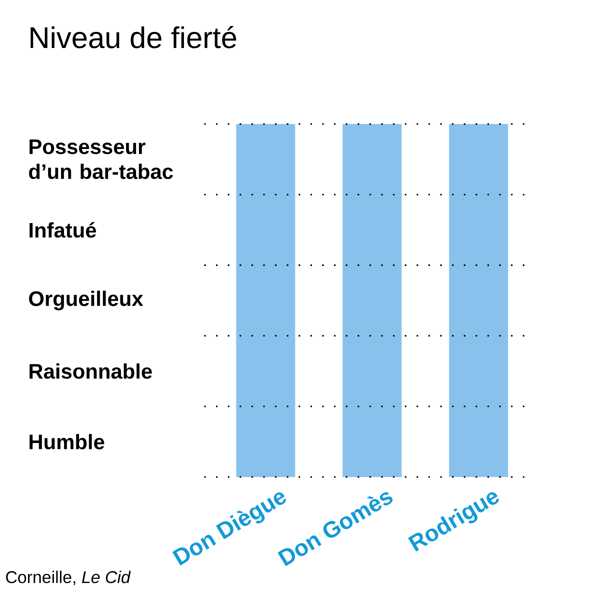 The height and width of the screenshot is (591, 591). I want to click on text: Corneille, Le Cid, so click(68, 578).